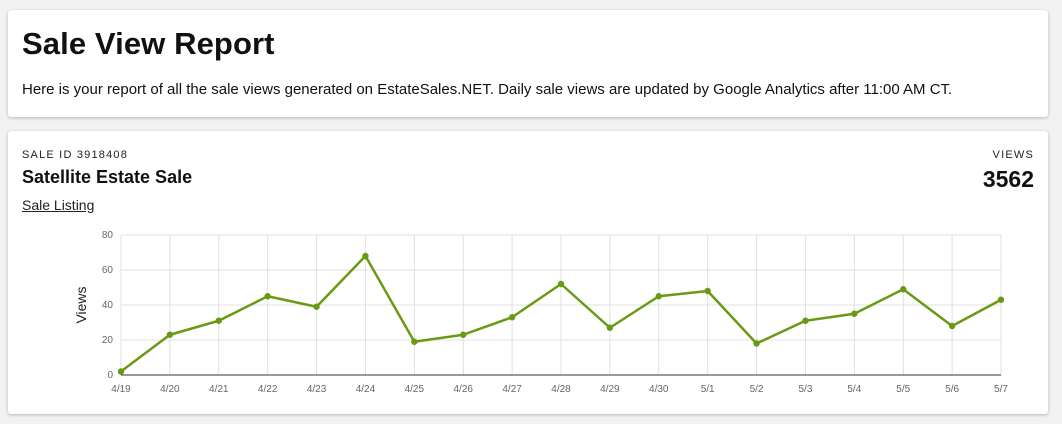 The image size is (1062, 424). What do you see at coordinates (268, 389) in the screenshot?
I see `x-tick-label: 4/22` at bounding box center [268, 389].